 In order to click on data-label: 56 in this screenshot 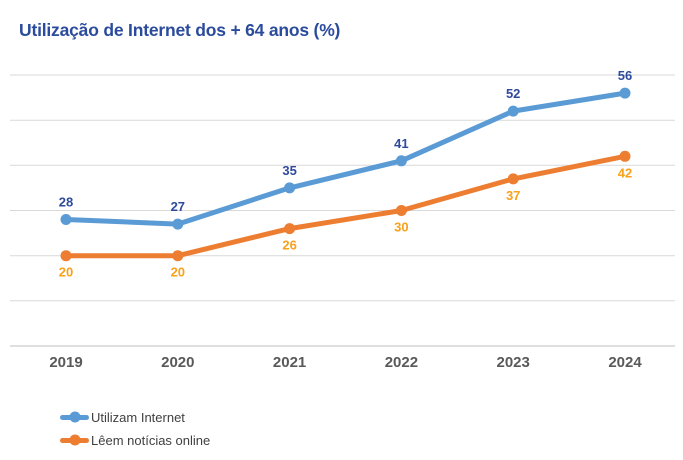, I will do `click(625, 75)`.